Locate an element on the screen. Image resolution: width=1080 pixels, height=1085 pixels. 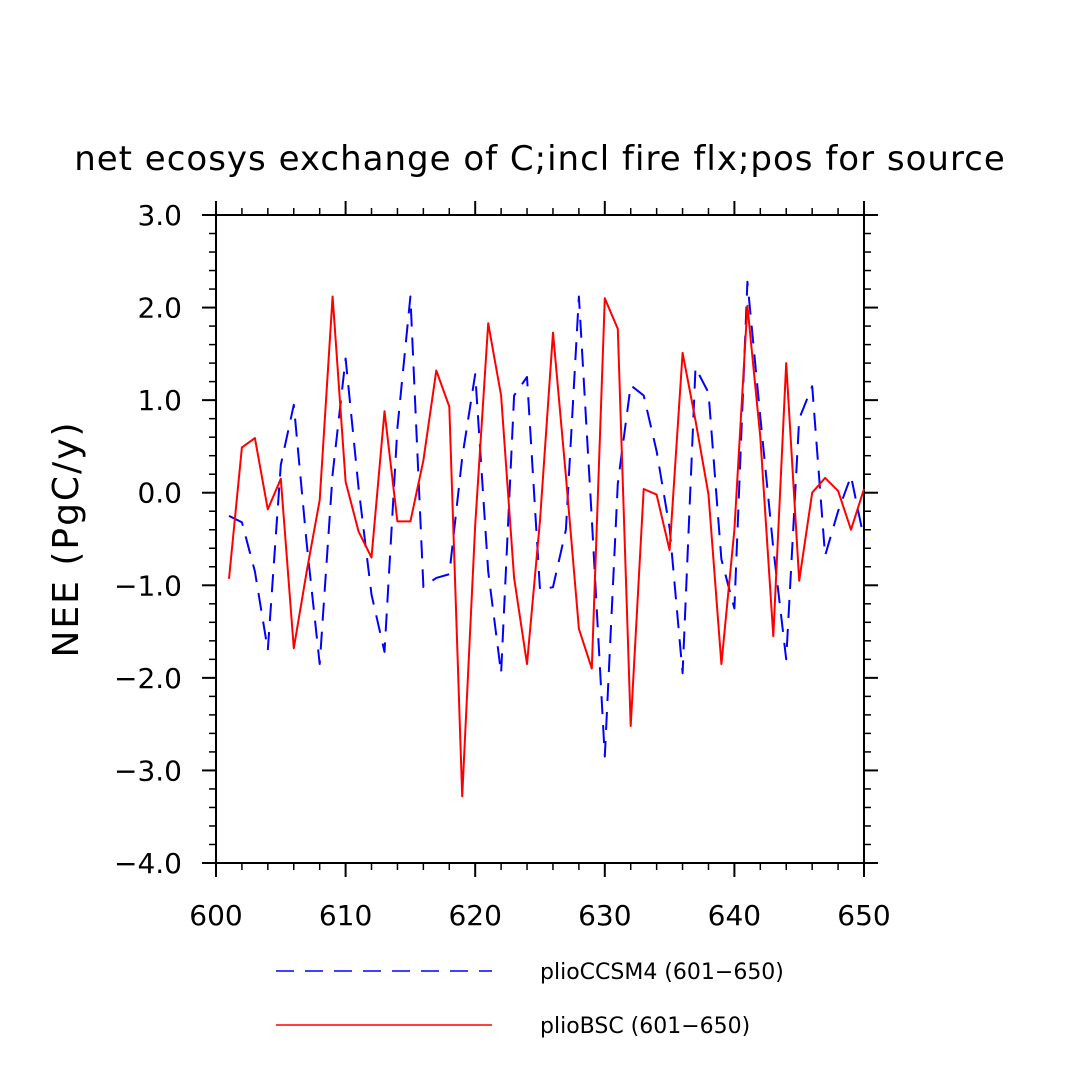
y-tick-label: −2.0 is located at coordinates (148, 678).